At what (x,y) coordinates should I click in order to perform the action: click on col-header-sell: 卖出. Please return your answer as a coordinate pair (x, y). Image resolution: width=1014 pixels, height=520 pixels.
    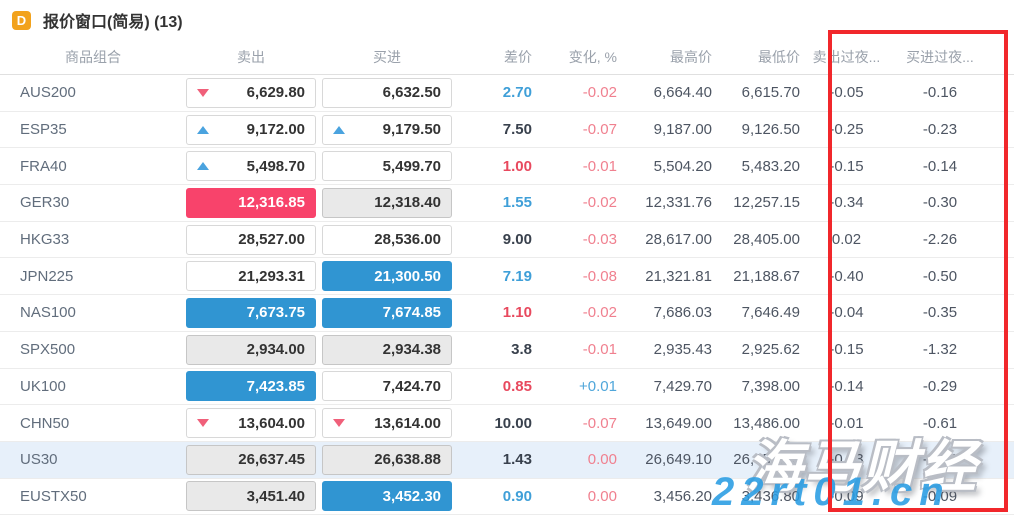
    Looking at the image, I should click on (251, 57).